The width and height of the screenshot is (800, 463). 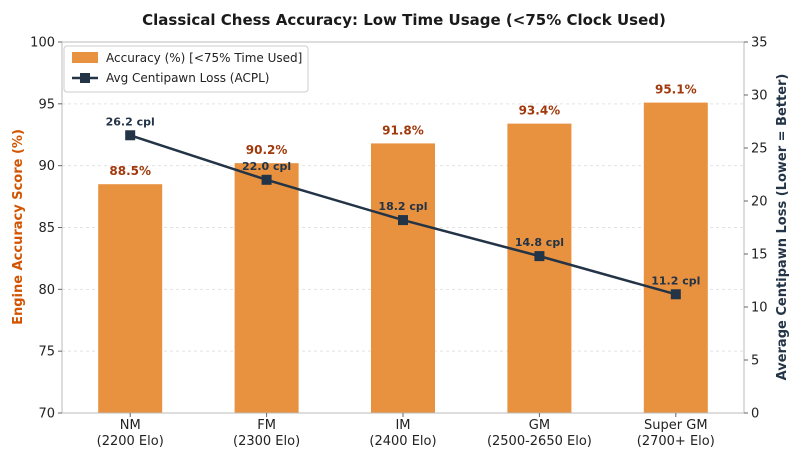 What do you see at coordinates (46, 104) in the screenshot?
I see `left-tick-label-5: 95` at bounding box center [46, 104].